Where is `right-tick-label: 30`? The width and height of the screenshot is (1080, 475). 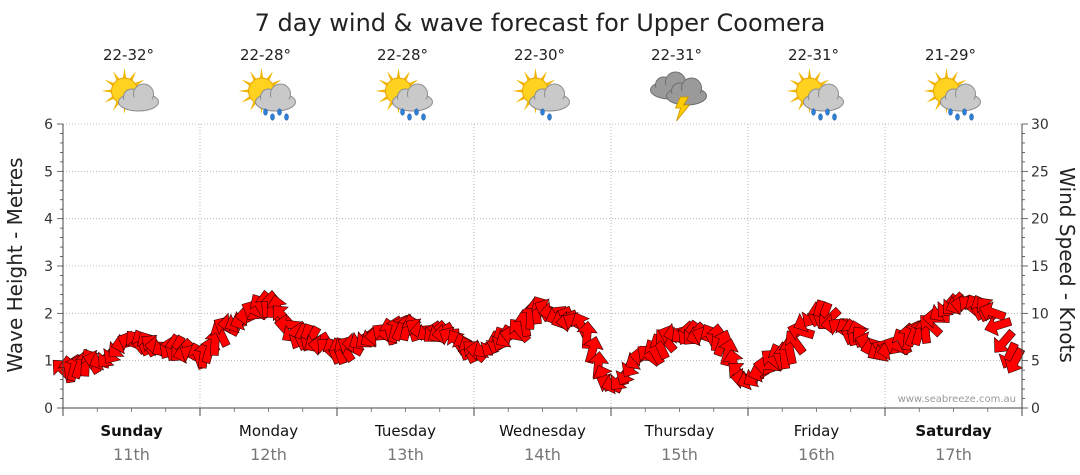 right-tick-label: 30 is located at coordinates (1040, 125).